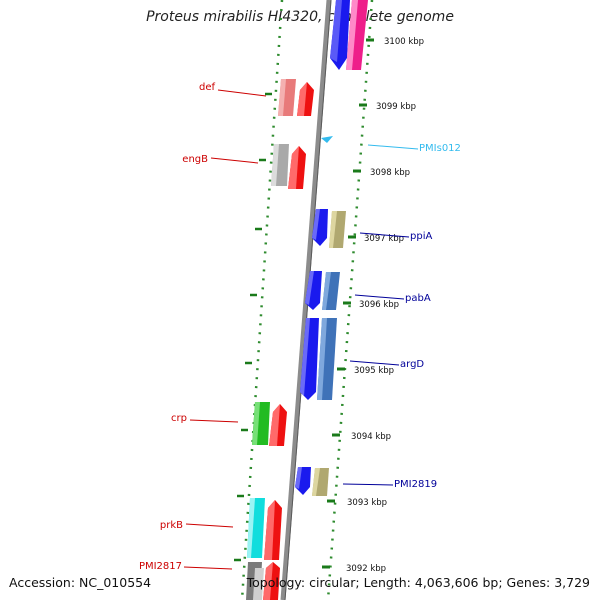 The width and height of the screenshot is (600, 600). I want to click on ruler-label: 3099 kbp, so click(396, 107).